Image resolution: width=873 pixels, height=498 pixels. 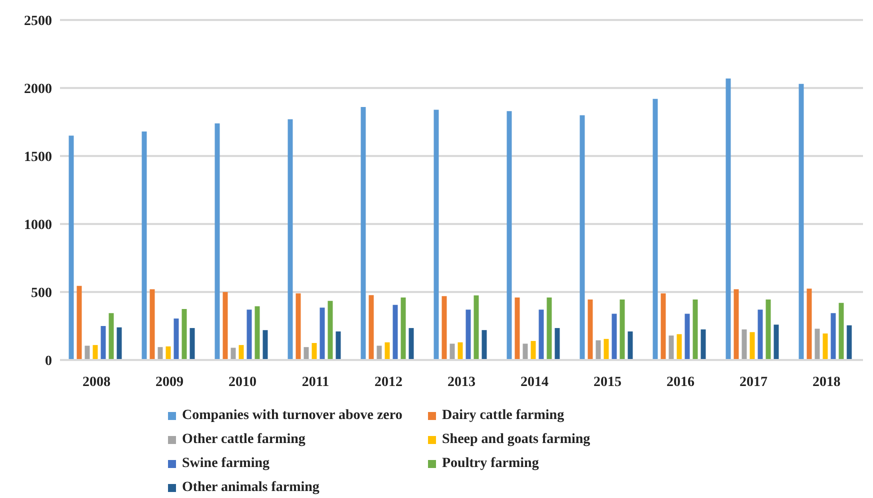 What do you see at coordinates (608, 382) in the screenshot?
I see `x-tick-label: 2015` at bounding box center [608, 382].